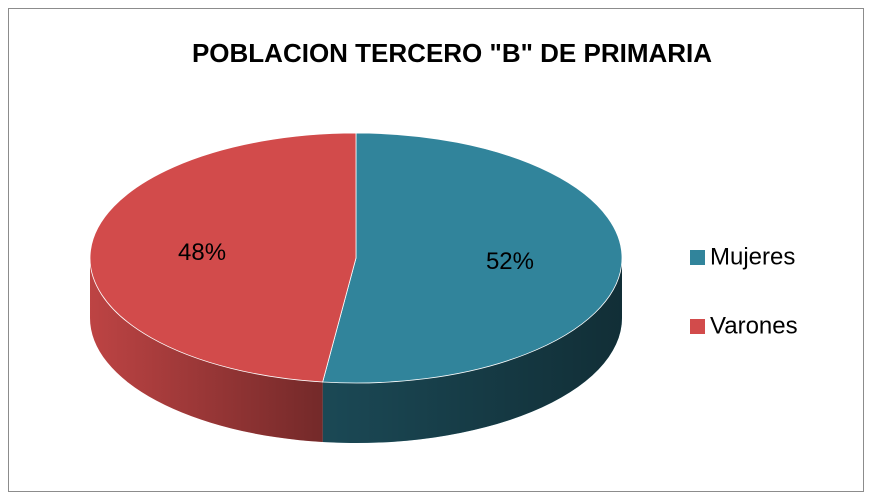 Image resolution: width=872 pixels, height=500 pixels. Describe the element at coordinates (202, 252) in the screenshot. I see `data-label: 48%` at that location.